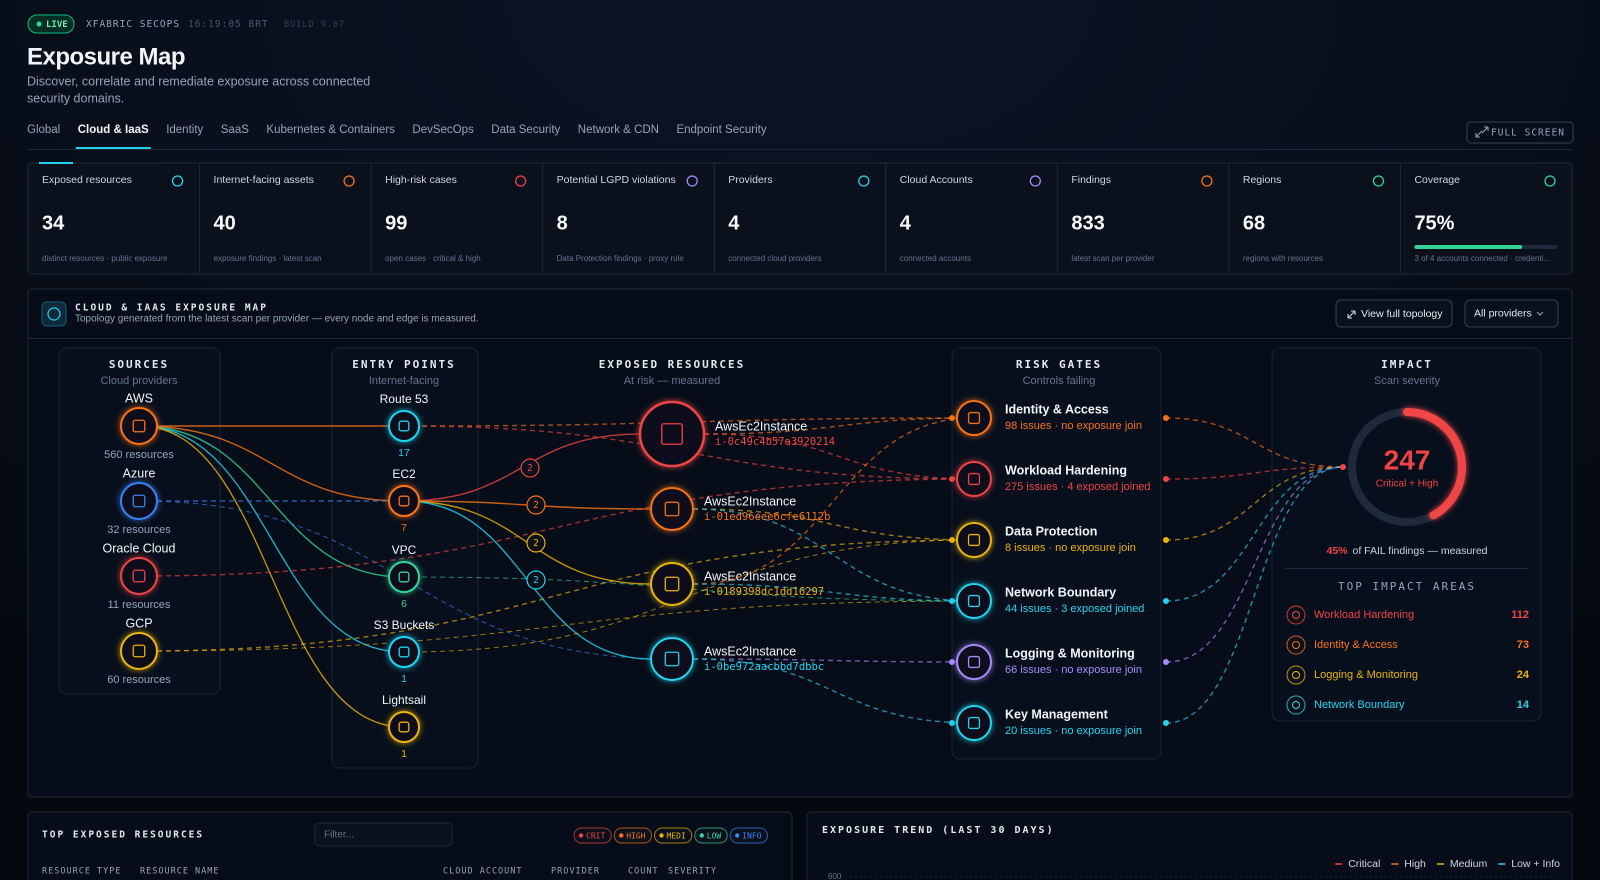 This screenshot has height=880, width=1600. I want to click on kpi-label: High-risk cases, so click(421, 180).